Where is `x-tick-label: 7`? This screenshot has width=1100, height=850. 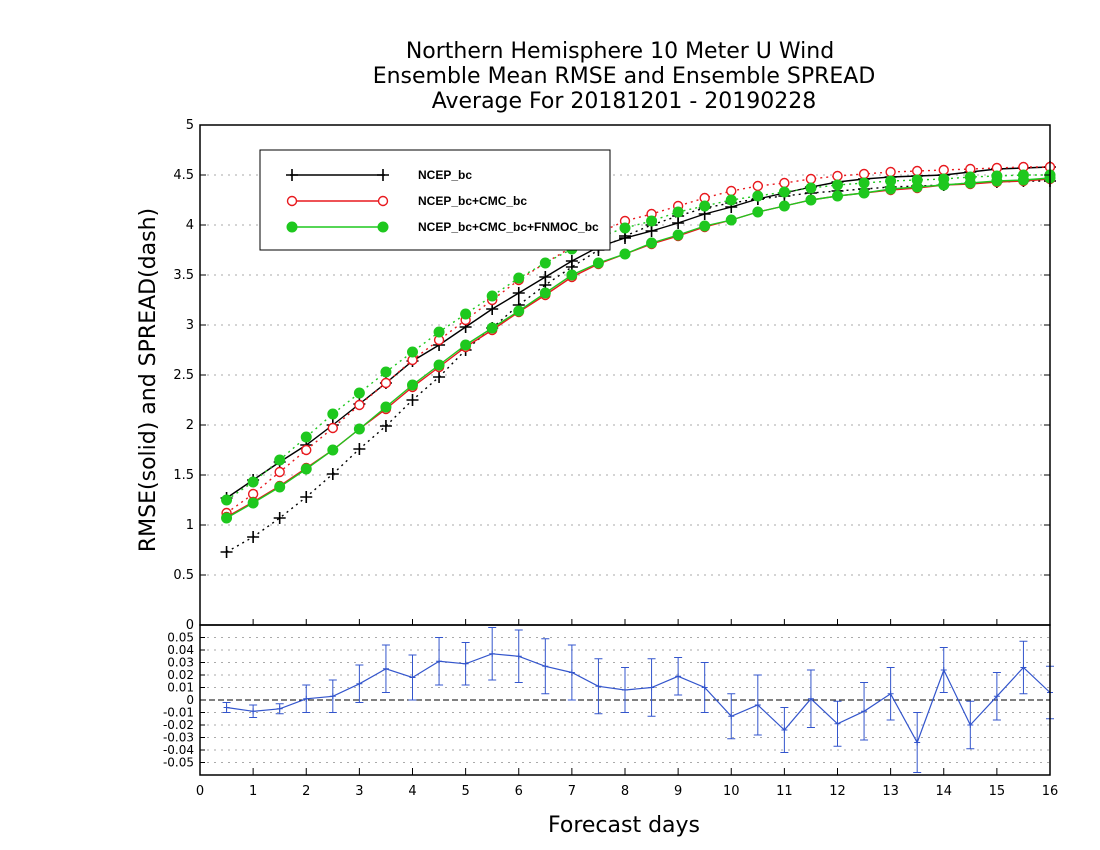 x-tick-label: 7 is located at coordinates (572, 791).